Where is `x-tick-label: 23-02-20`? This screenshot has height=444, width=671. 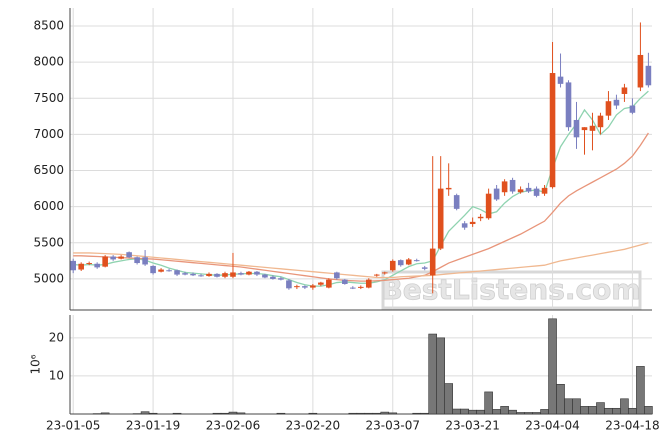 x-tick-label: 23-02-20 is located at coordinates (313, 426).